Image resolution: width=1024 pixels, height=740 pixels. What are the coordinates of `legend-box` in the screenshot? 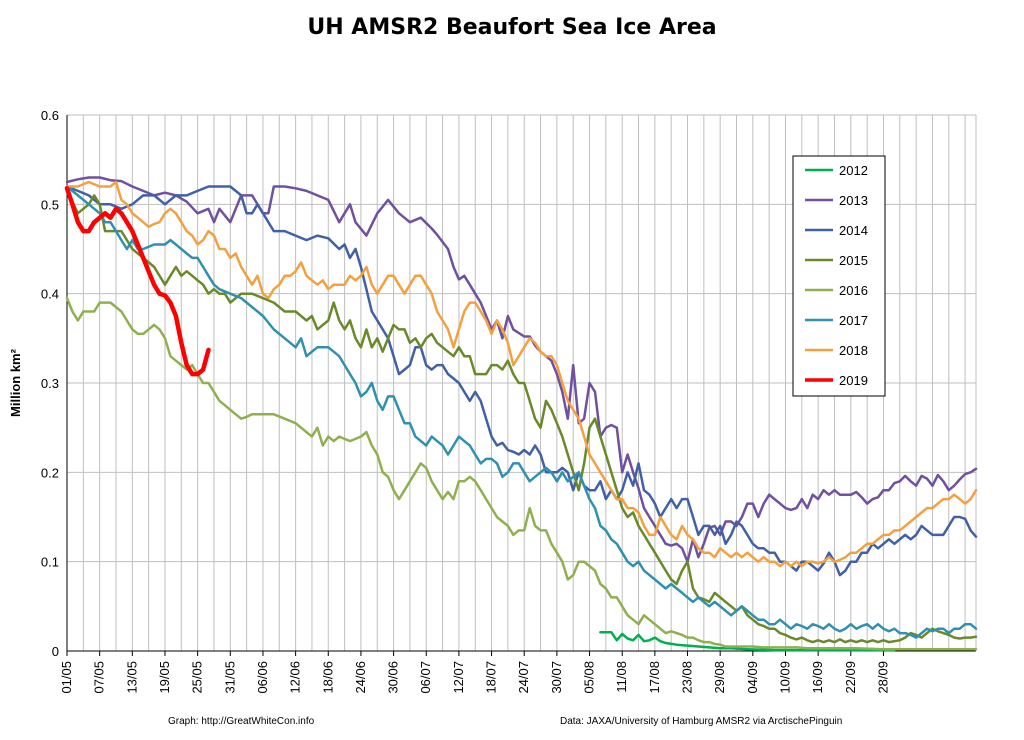 It's located at (839, 276).